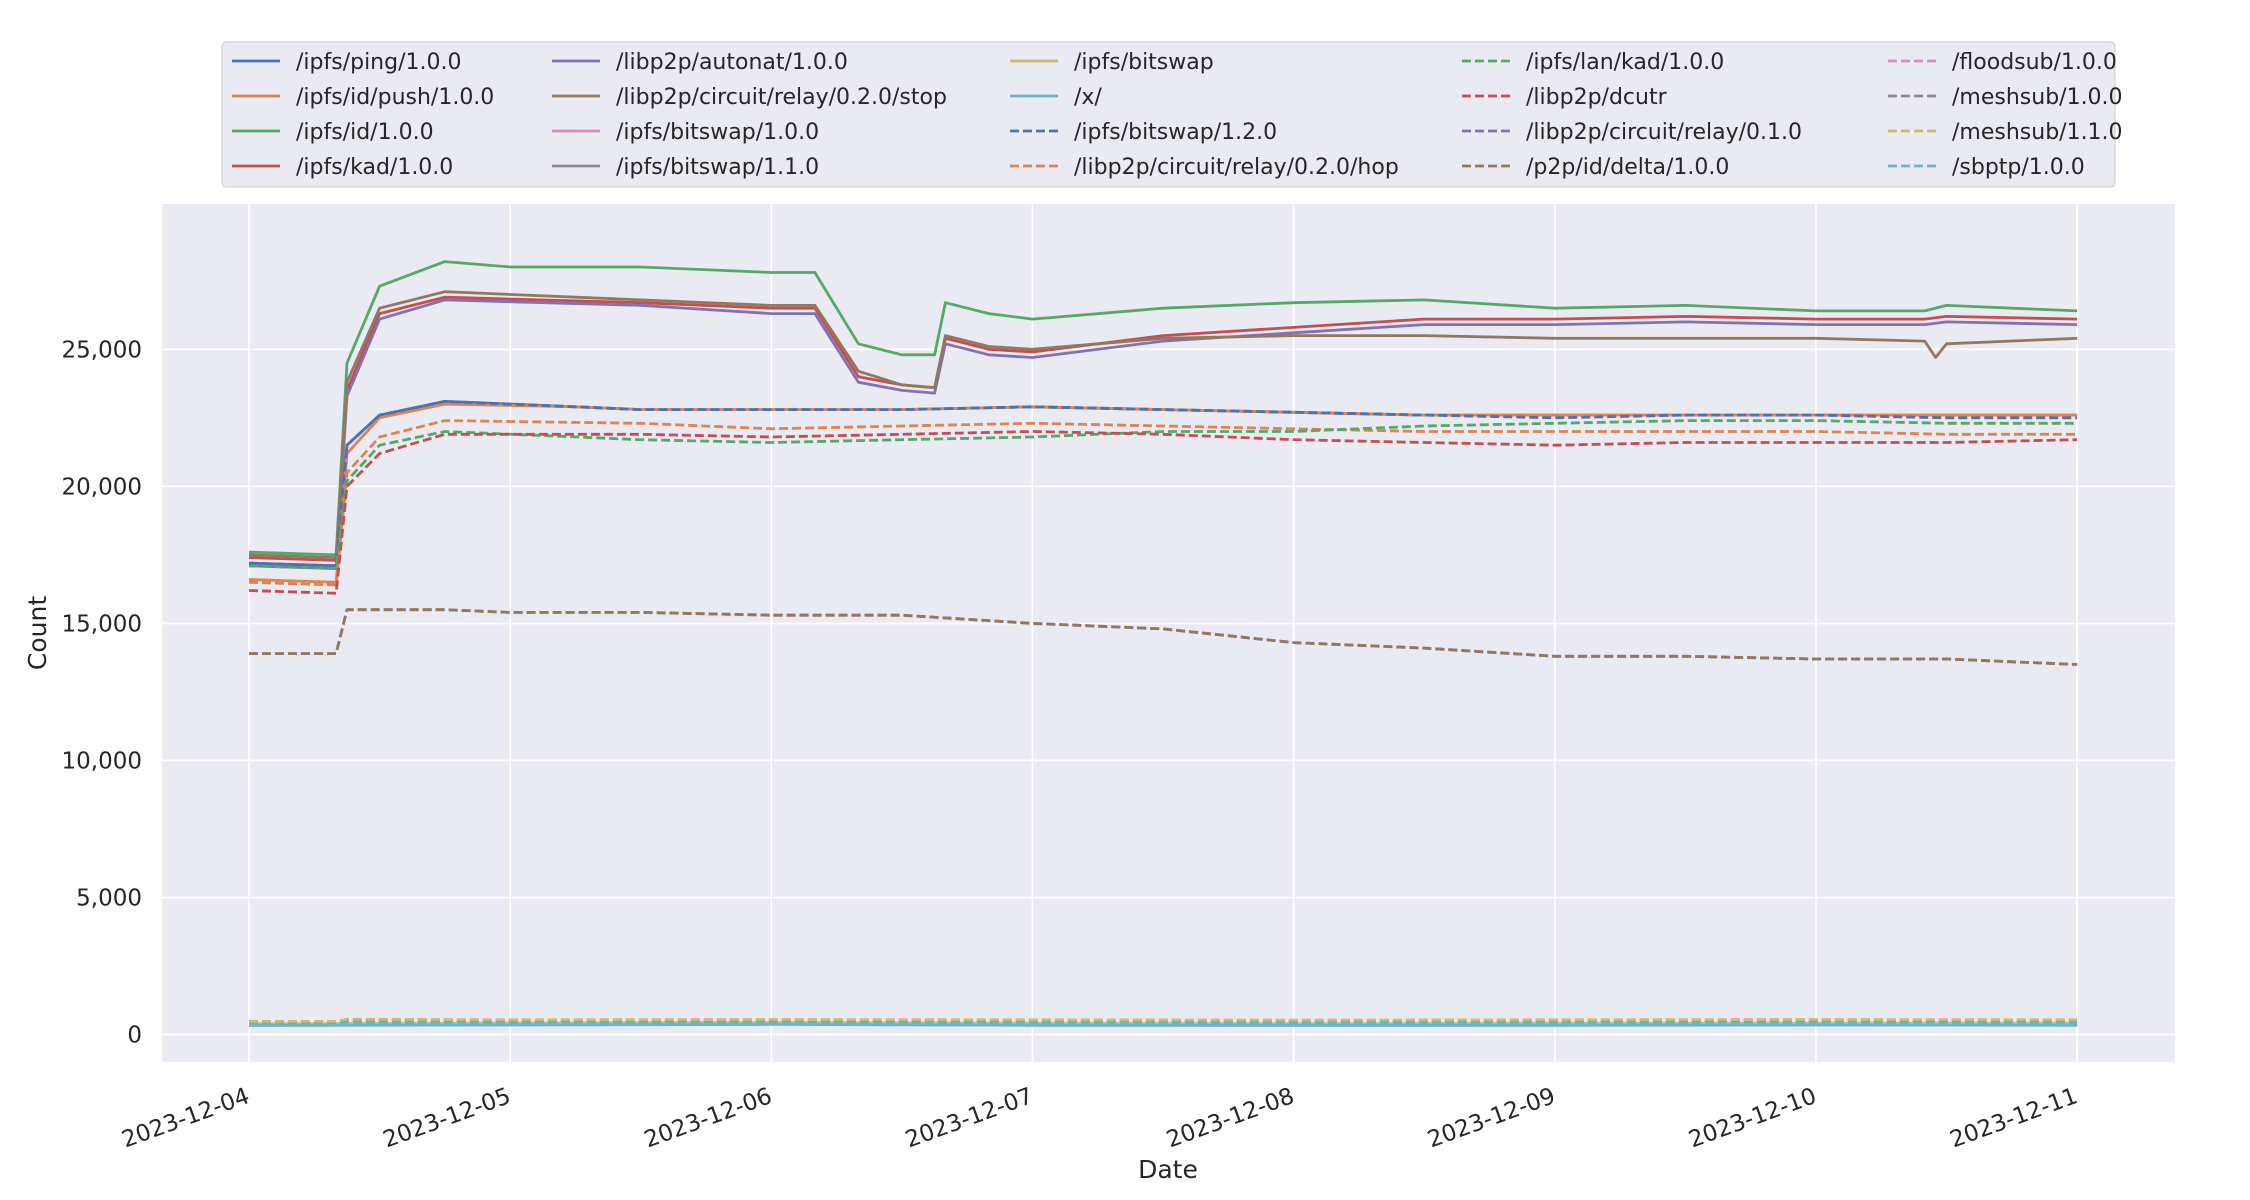  What do you see at coordinates (102, 350) in the screenshot?
I see `y-tick-label: 25,000` at bounding box center [102, 350].